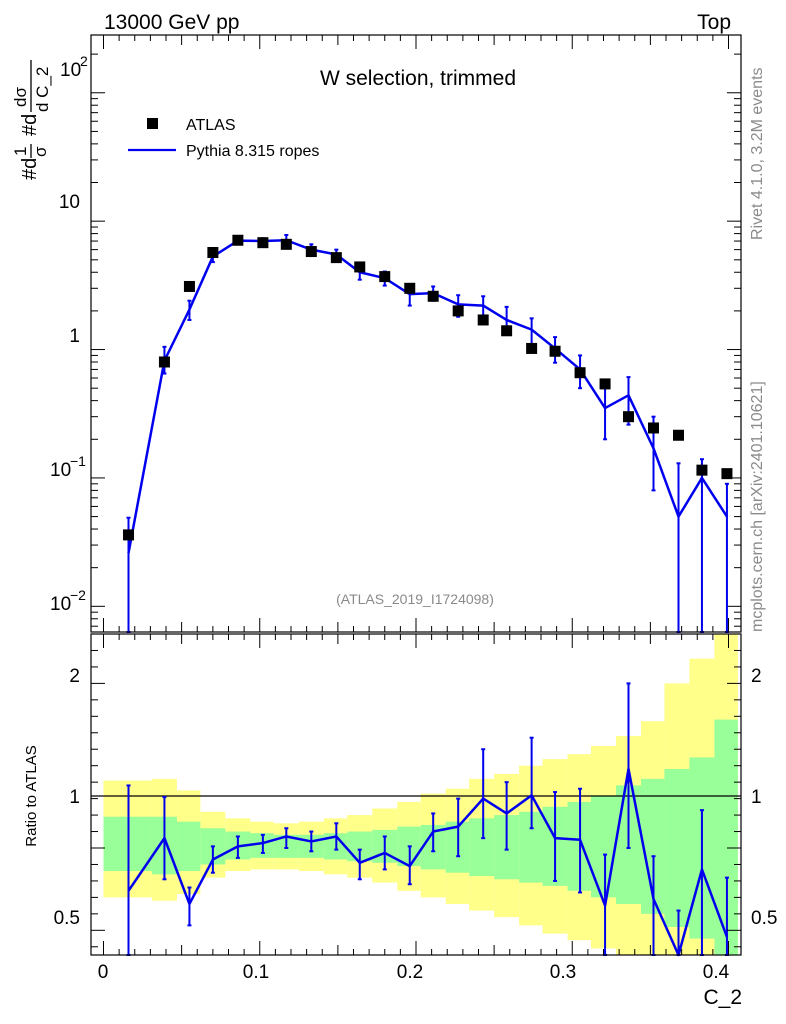 The width and height of the screenshot is (786, 1024). I want to click on ylabel-dc2: d C_2, so click(42, 89).